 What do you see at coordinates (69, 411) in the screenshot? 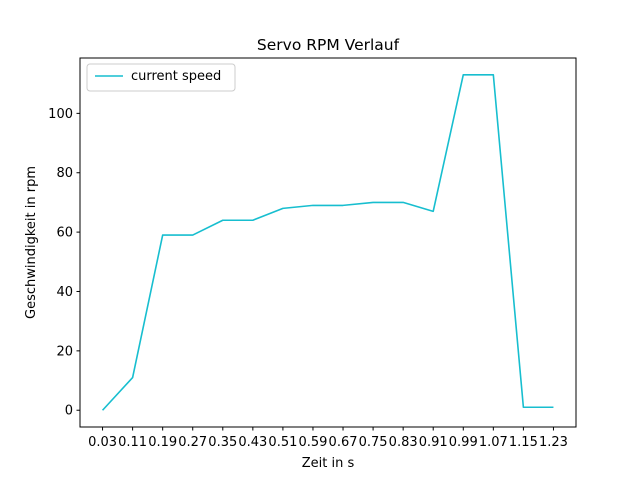
I see `y-tick-label: 0` at bounding box center [69, 411].